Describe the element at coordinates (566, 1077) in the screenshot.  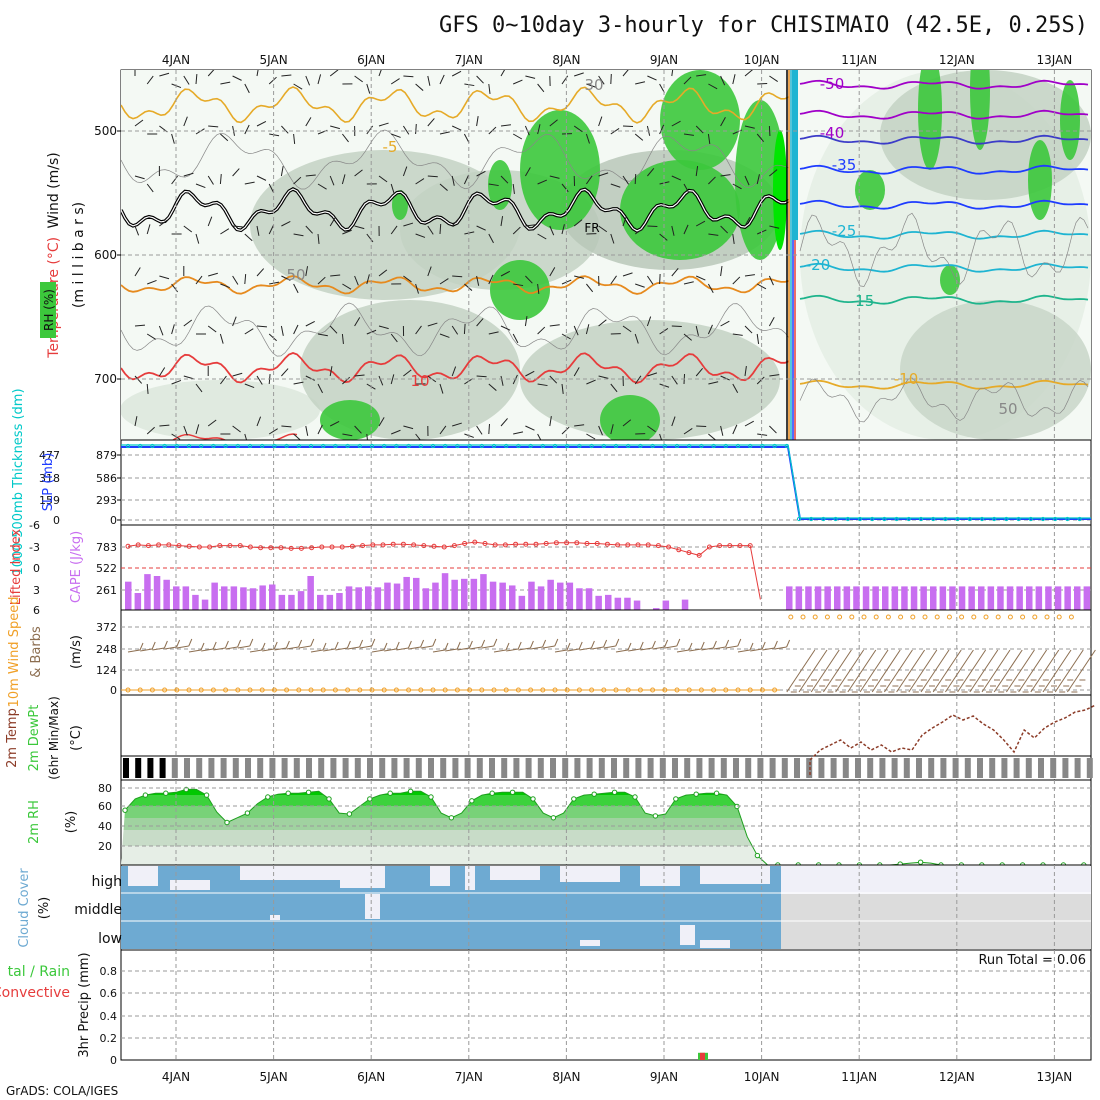
I see `bottom-day-label: 8JAN` at that location.